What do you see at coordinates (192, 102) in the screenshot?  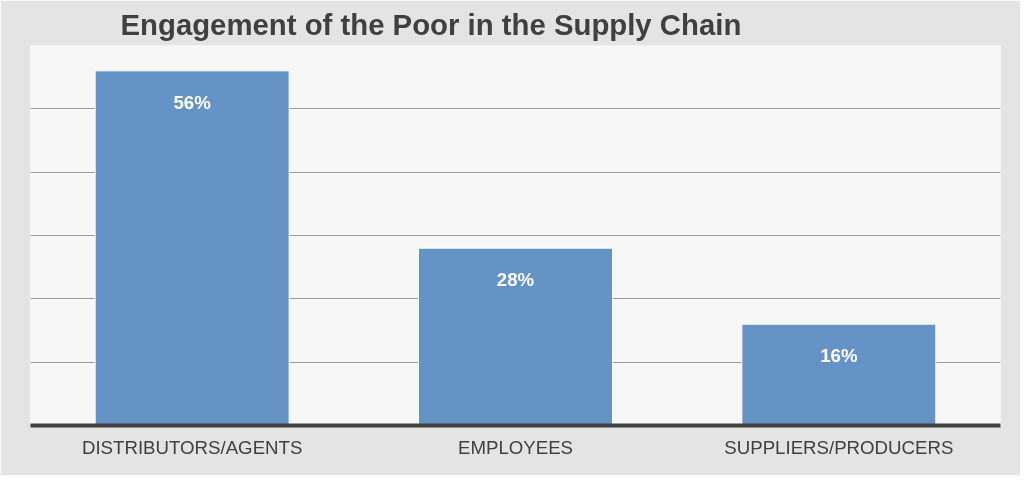 I see `data-label: 56%` at bounding box center [192, 102].